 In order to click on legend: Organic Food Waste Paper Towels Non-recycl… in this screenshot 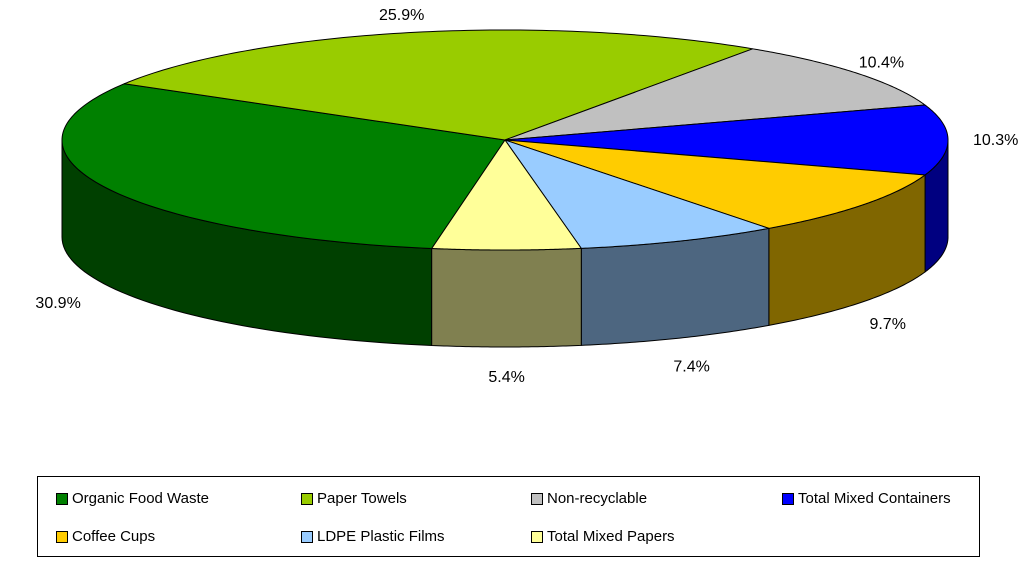, I will do `click(508, 516)`.